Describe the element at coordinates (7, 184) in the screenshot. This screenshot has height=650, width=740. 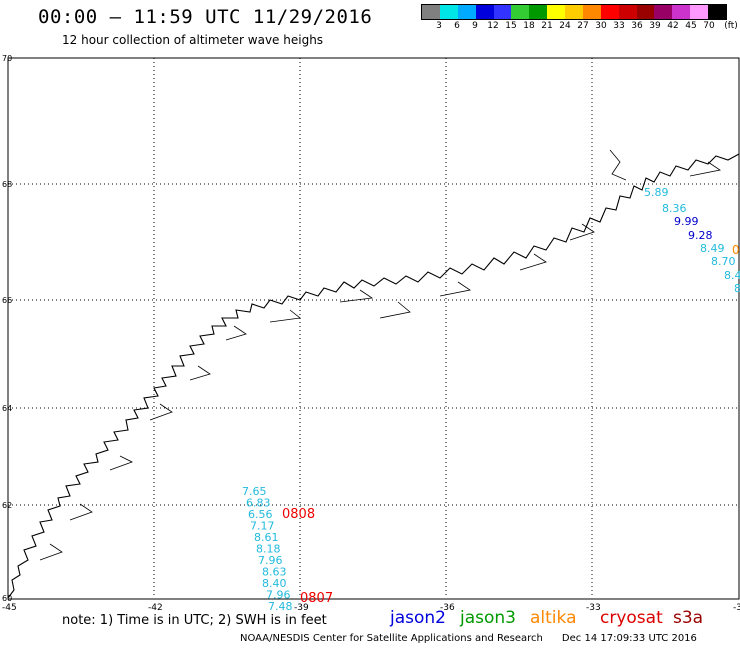
I see `lat-tick-label: 68` at that location.